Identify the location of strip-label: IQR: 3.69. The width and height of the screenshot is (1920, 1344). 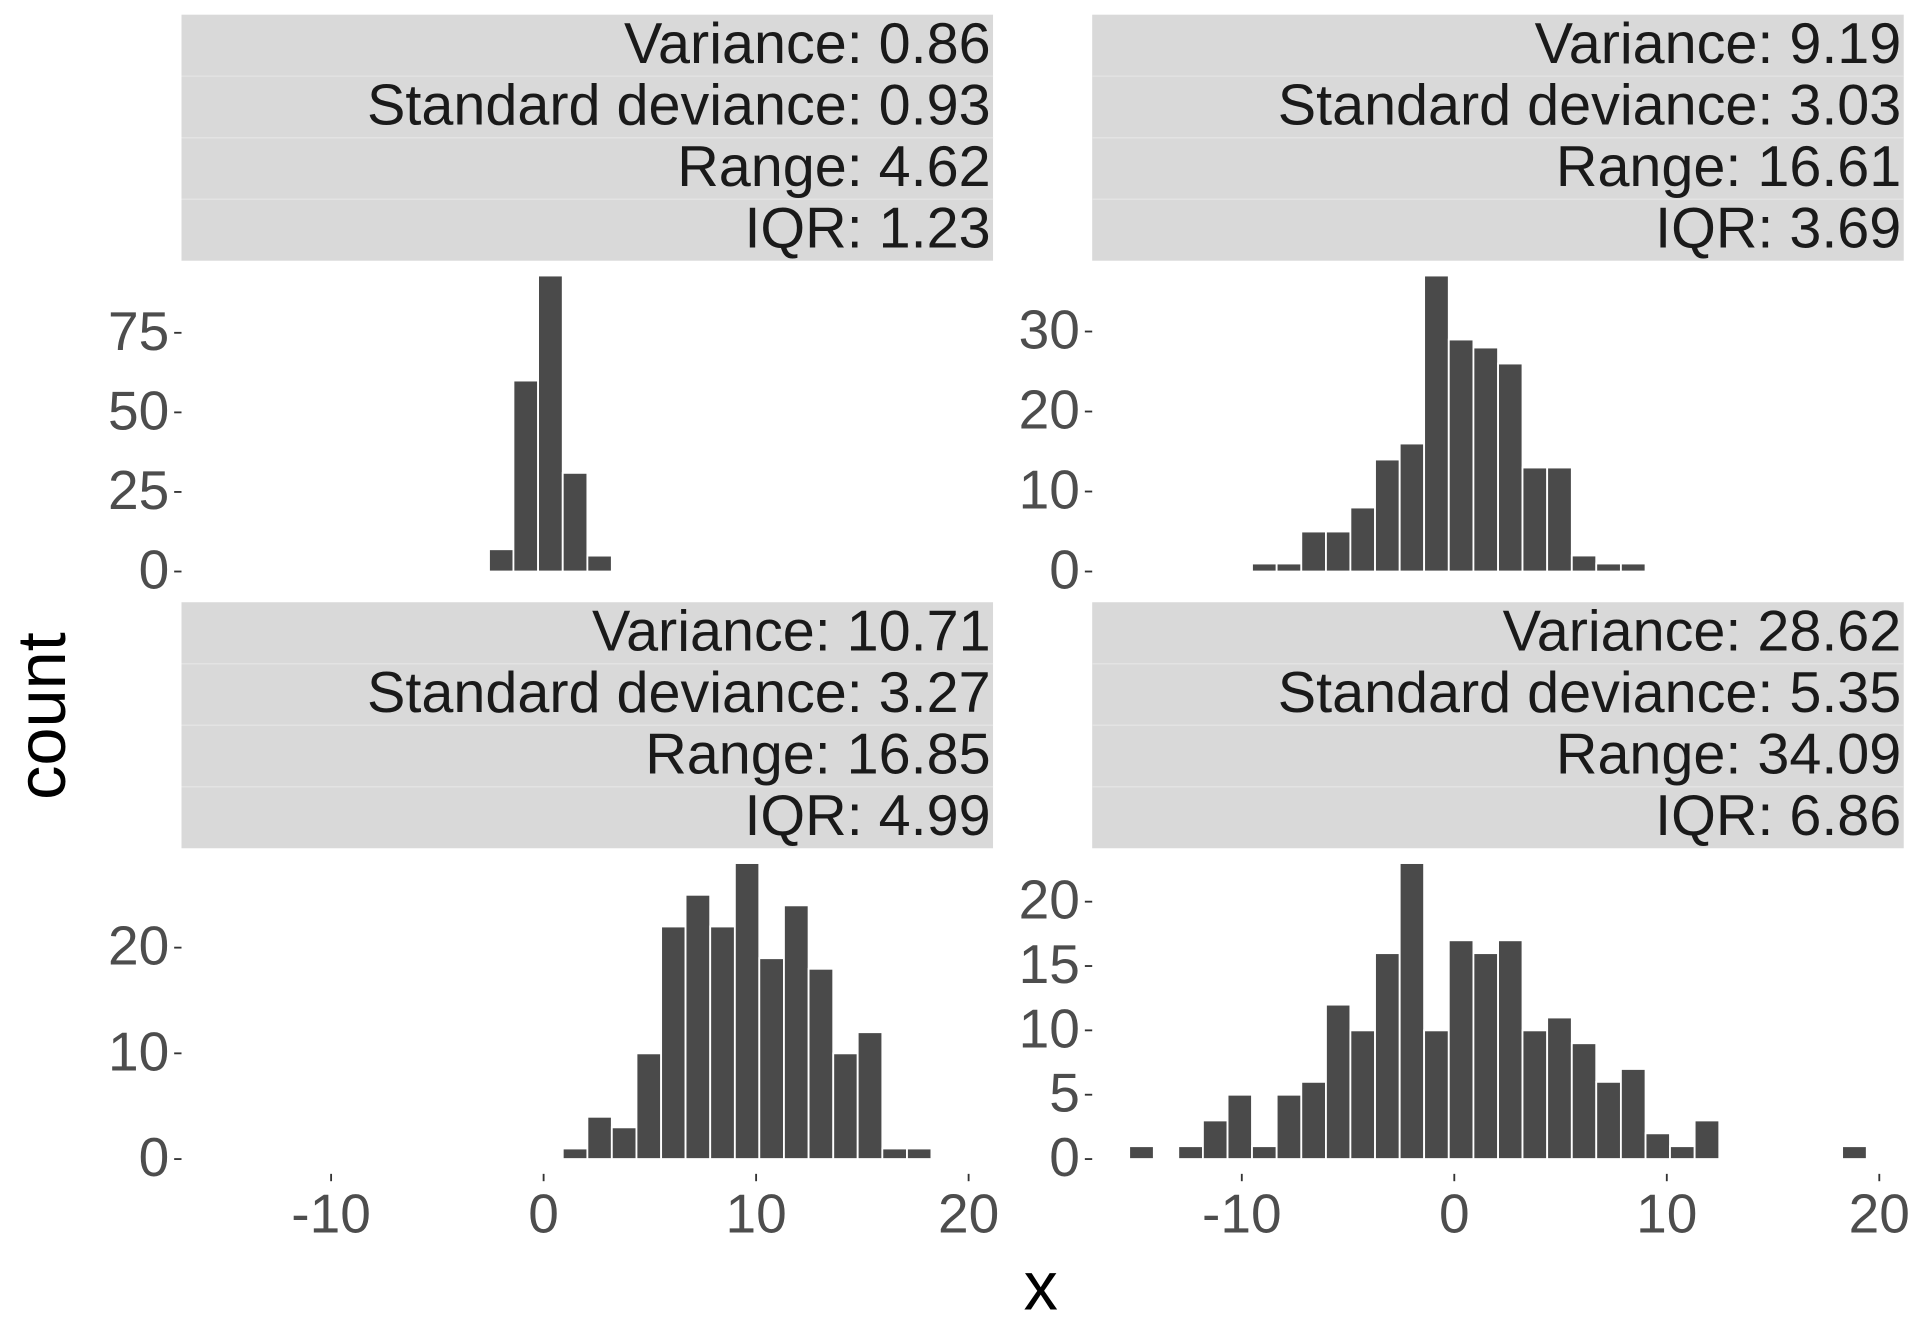
(1778, 229).